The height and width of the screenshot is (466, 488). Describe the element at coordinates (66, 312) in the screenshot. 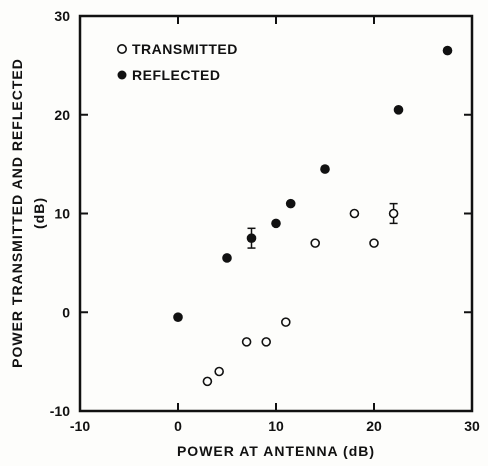

I see `y-tick-label: 0` at that location.